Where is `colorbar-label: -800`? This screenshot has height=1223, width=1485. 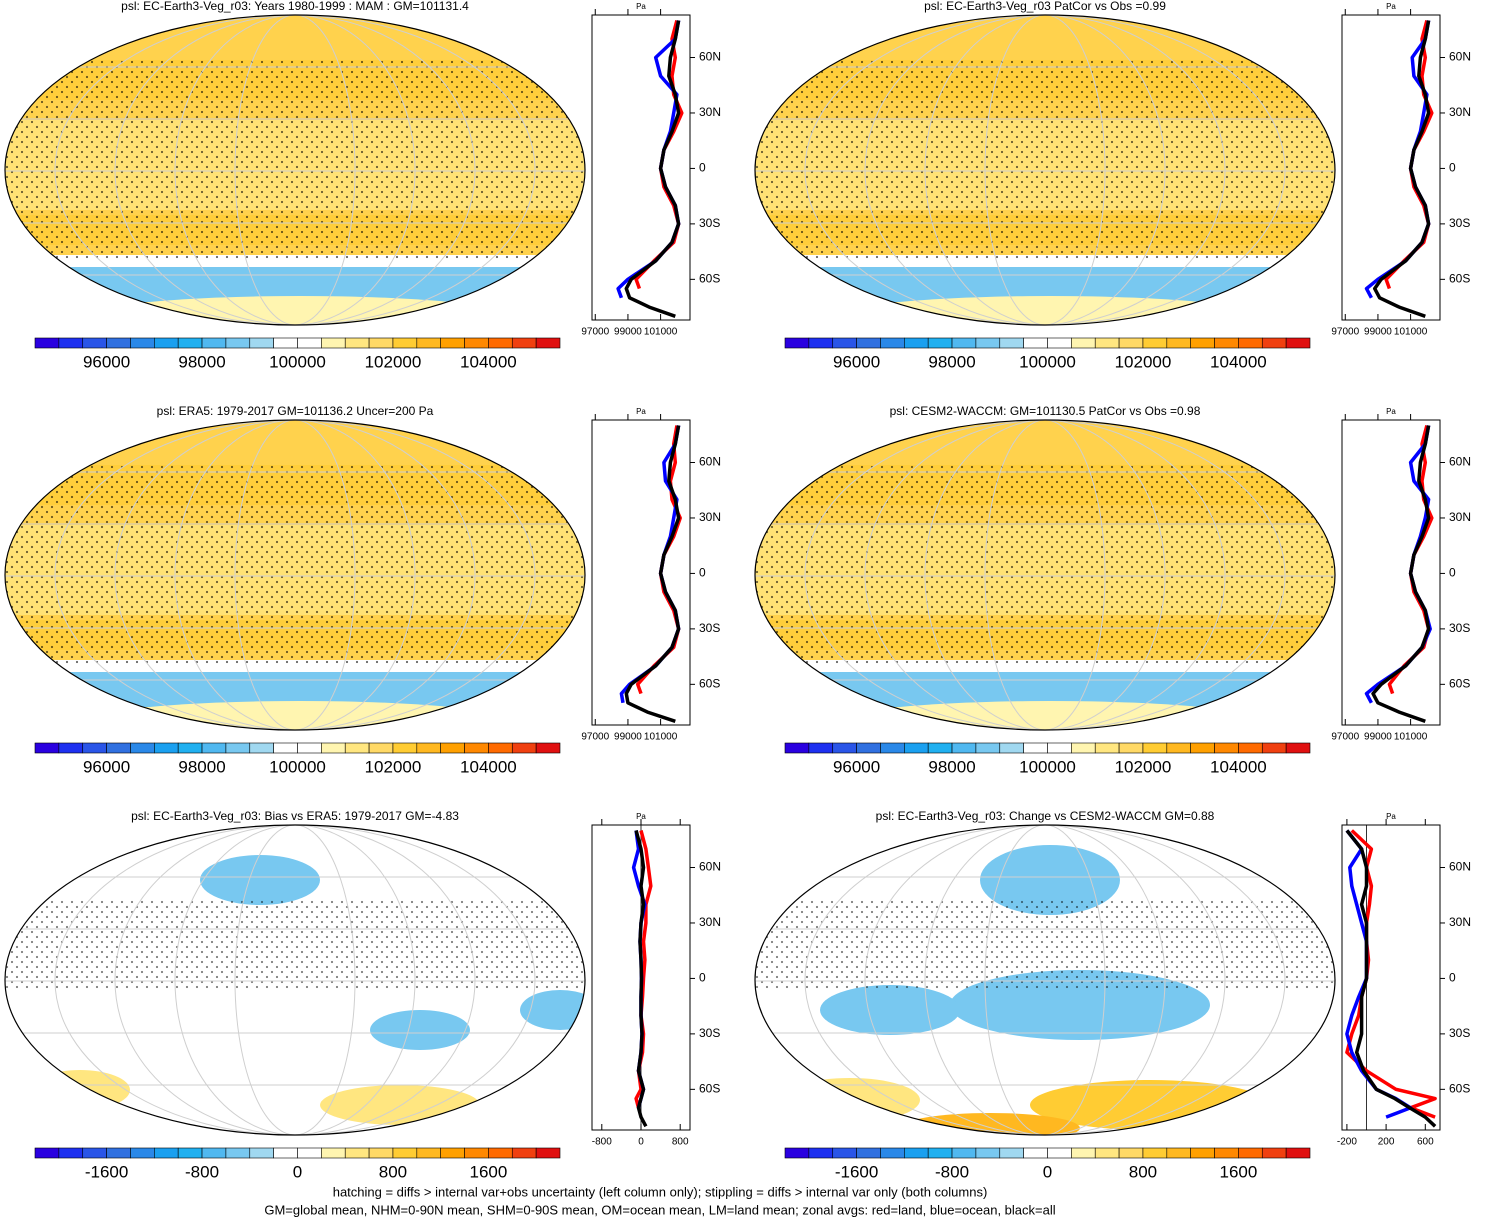
colorbar-label: -800 is located at coordinates (202, 1171).